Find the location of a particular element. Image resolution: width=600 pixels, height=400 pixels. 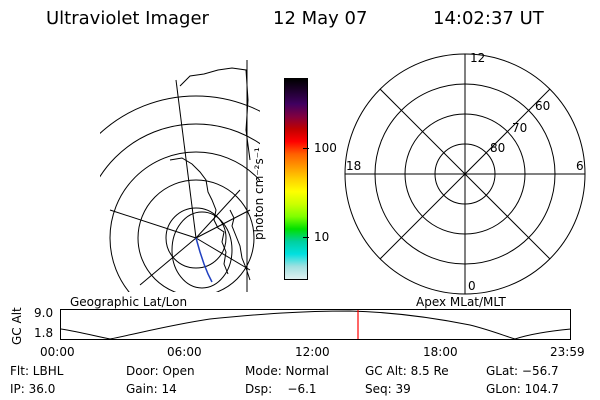

mlt-label-18: 18 is located at coordinates (353, 166).